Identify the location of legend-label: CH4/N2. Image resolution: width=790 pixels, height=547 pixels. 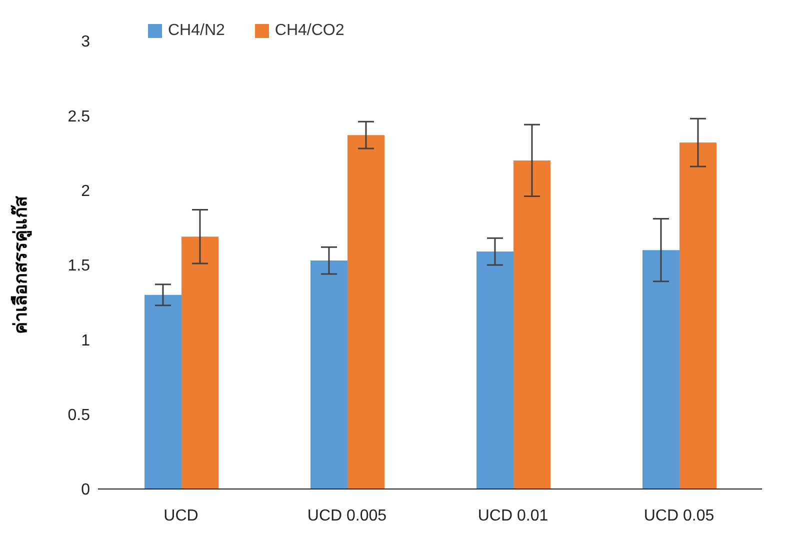
(196, 31).